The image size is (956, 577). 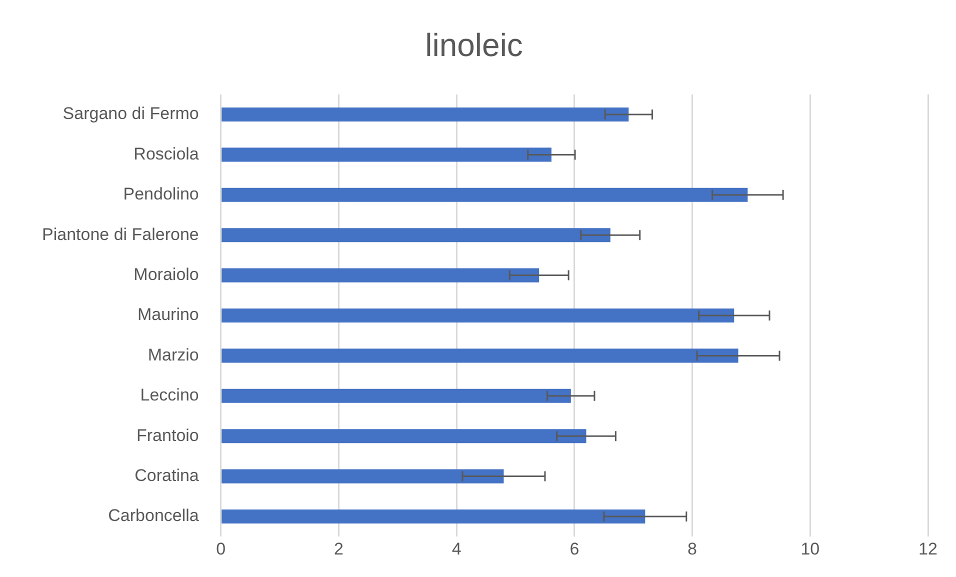 What do you see at coordinates (928, 548) in the screenshot?
I see `x-tick-label: 12` at bounding box center [928, 548].